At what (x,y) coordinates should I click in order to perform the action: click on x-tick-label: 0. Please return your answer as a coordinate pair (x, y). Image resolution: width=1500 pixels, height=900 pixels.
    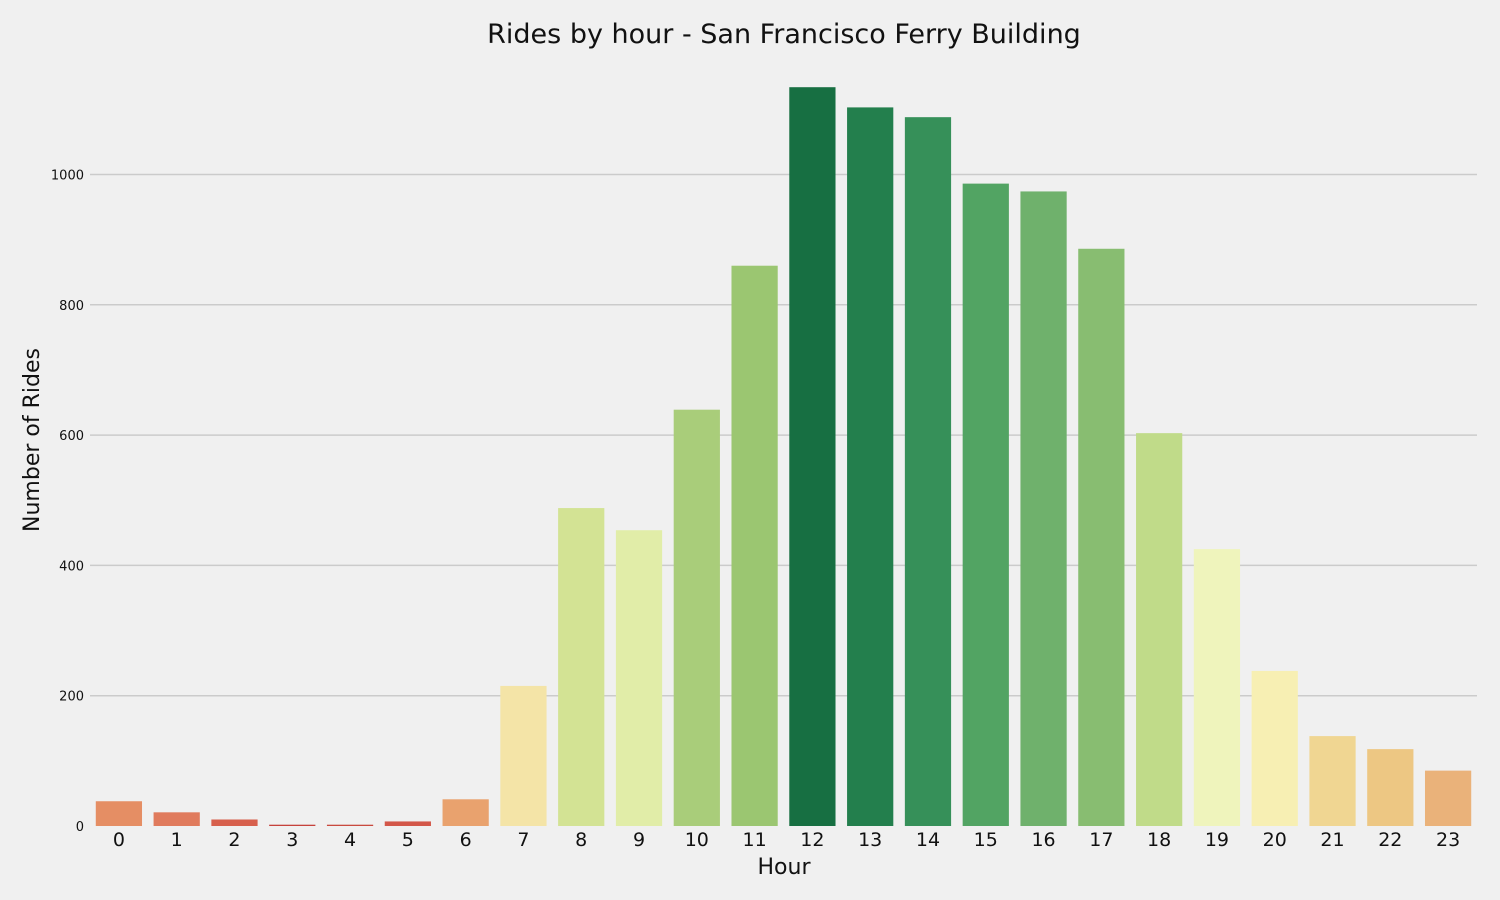
    Looking at the image, I should click on (119, 840).